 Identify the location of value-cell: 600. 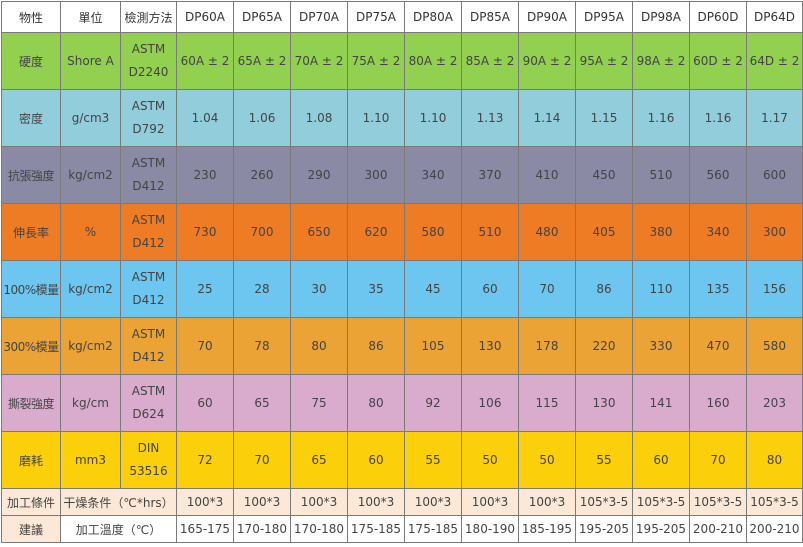
(774, 175).